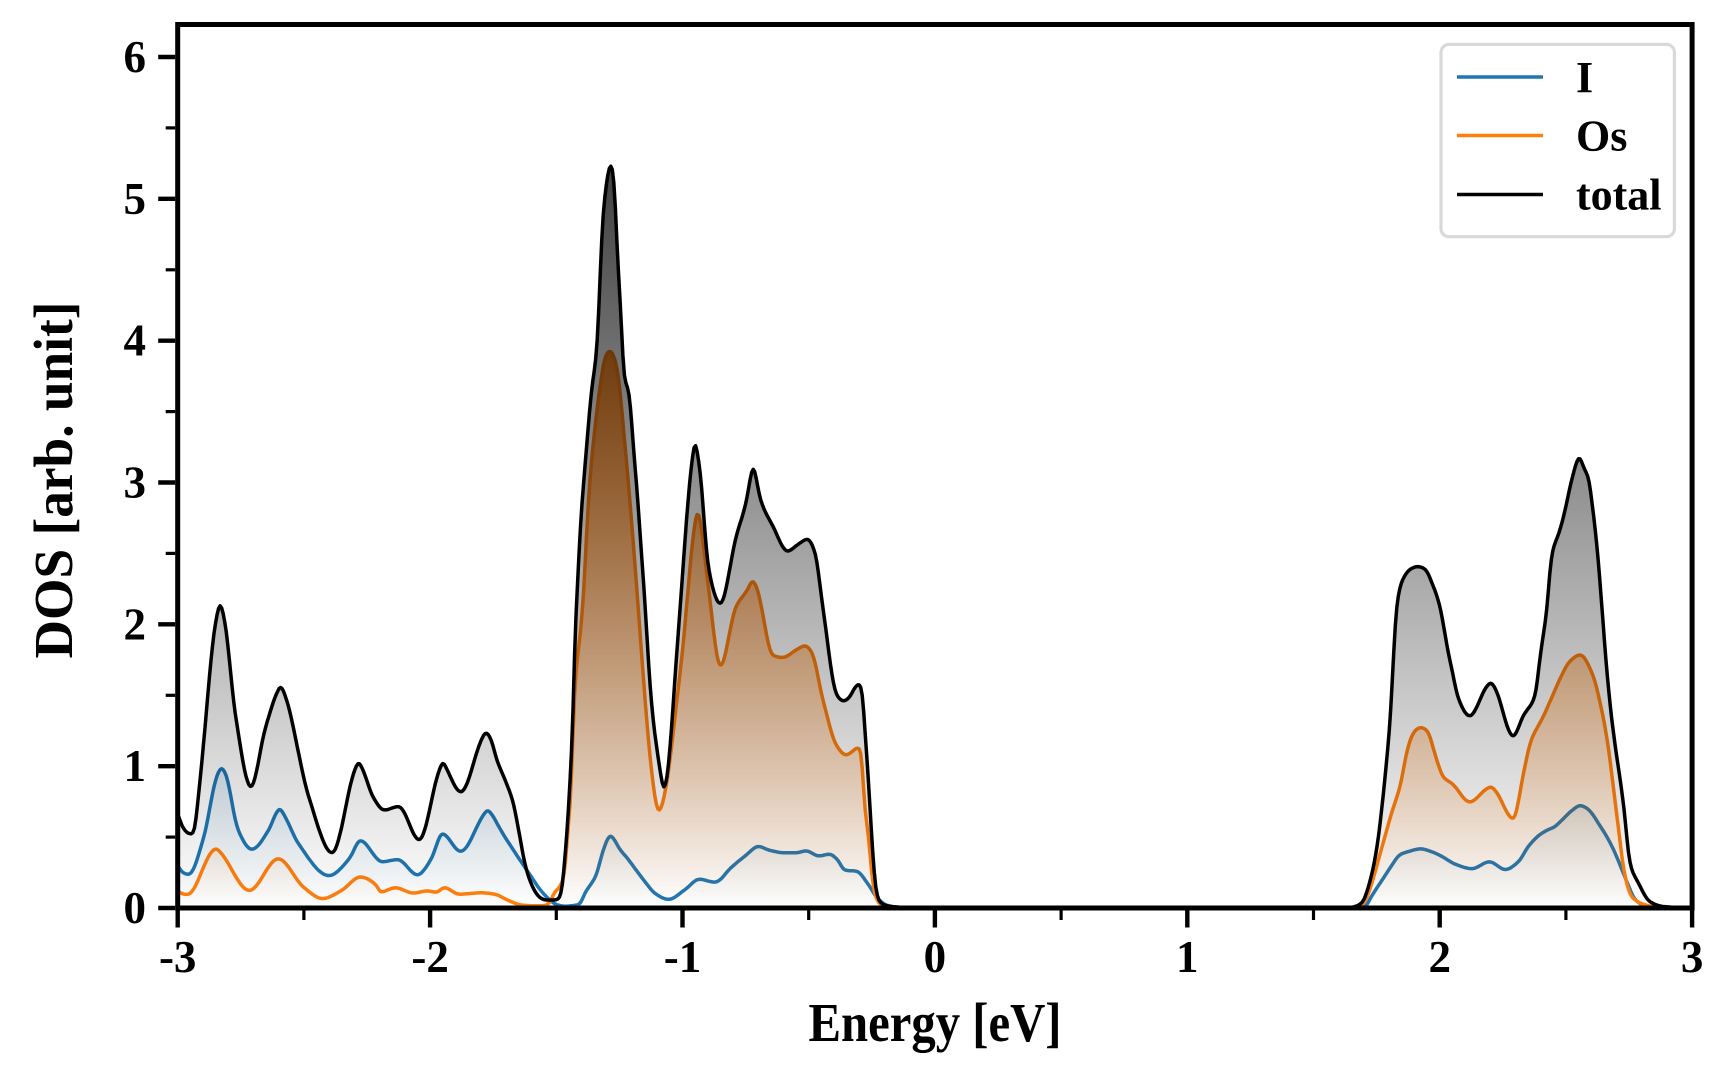 The width and height of the screenshot is (1728, 1085). Describe the element at coordinates (683, 957) in the screenshot. I see `svg-text: -1` at that location.